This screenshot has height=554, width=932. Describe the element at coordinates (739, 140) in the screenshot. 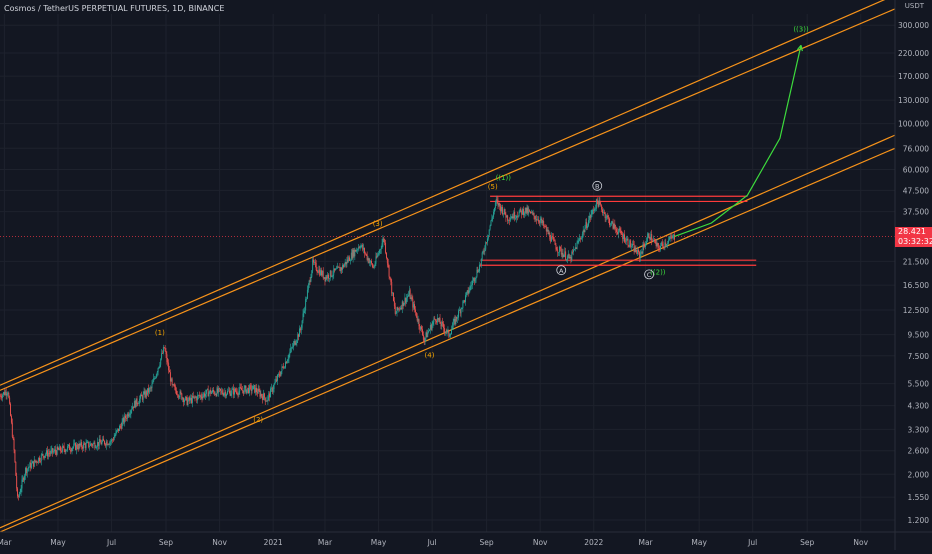

I see `projection` at that location.